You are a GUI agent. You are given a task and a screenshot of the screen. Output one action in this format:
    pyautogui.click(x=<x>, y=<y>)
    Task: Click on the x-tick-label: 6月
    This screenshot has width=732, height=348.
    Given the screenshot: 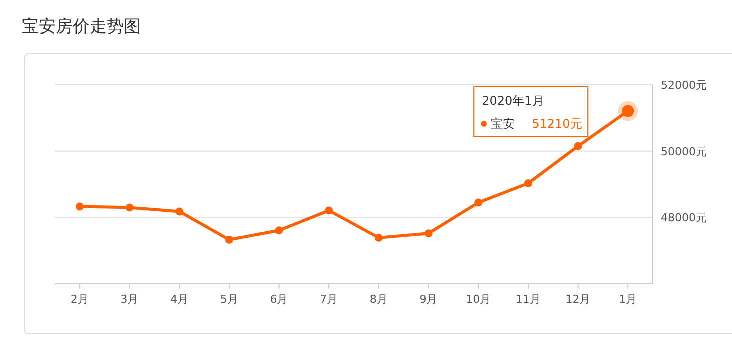 What is the action you would take?
    pyautogui.click(x=279, y=299)
    